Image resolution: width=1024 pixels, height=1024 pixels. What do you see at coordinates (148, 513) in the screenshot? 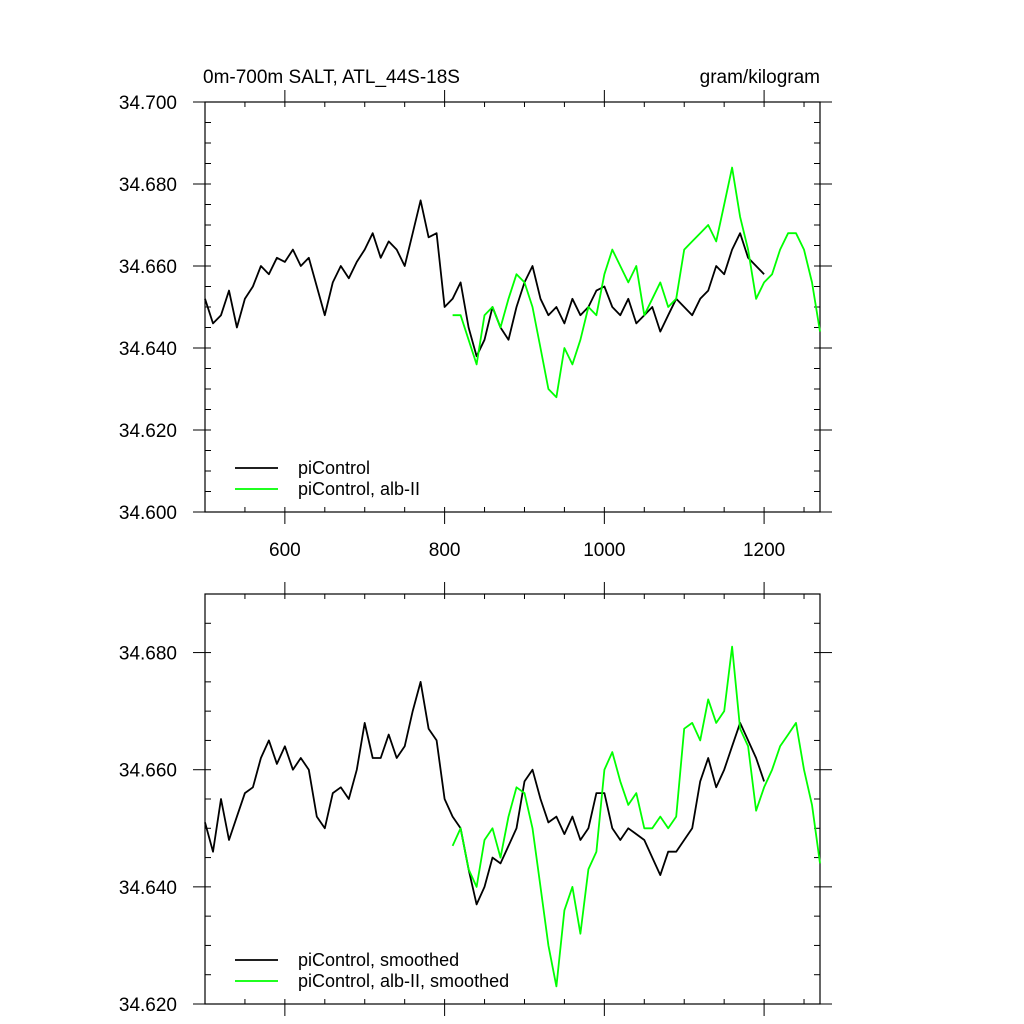
I see `y-tick-label: 34.600` at bounding box center [148, 513].